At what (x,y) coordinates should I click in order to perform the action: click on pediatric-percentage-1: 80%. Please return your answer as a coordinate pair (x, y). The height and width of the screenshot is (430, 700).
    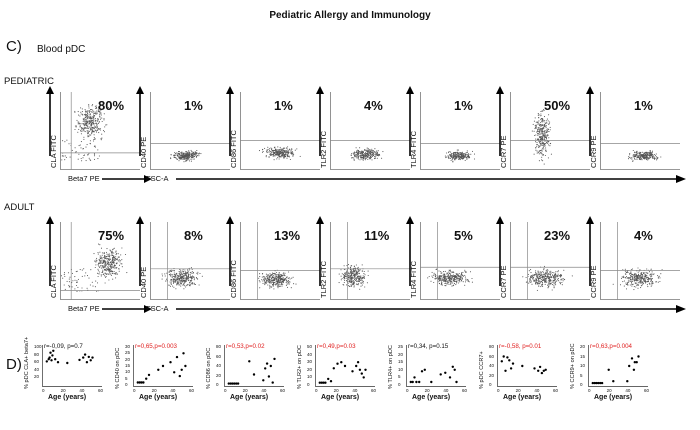
    Looking at the image, I should click on (111, 105).